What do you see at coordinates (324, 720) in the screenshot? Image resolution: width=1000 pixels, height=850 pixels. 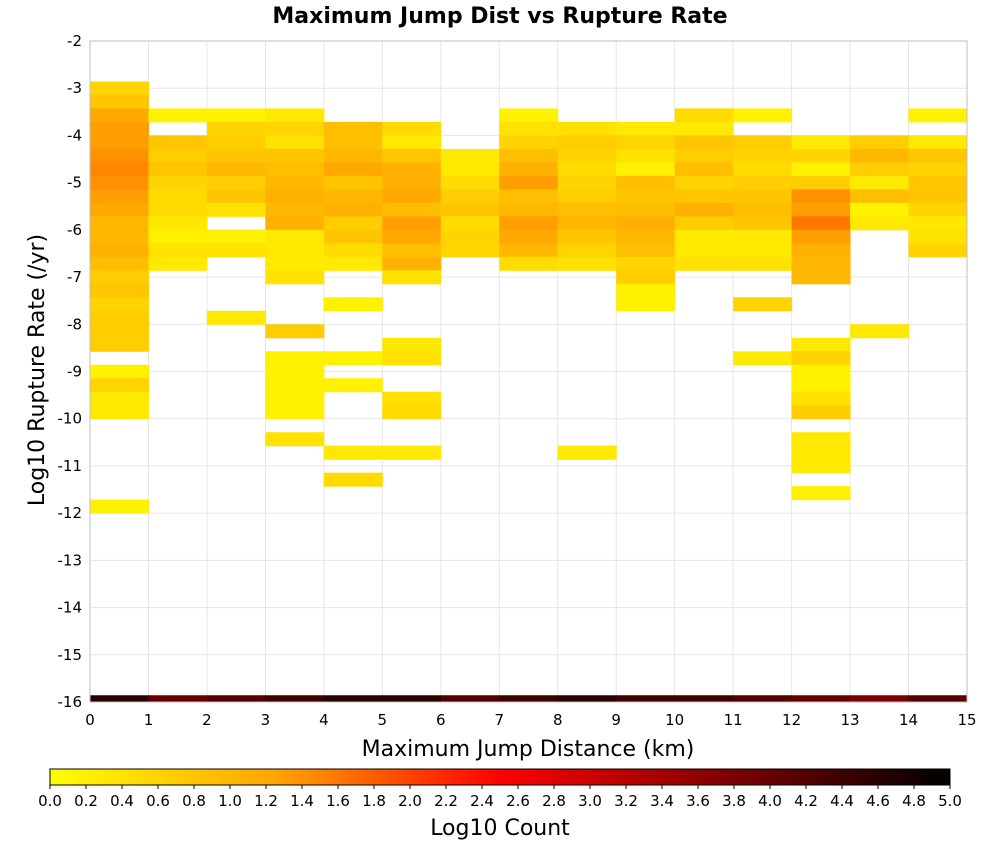 I see `x-tick-label: 4` at bounding box center [324, 720].